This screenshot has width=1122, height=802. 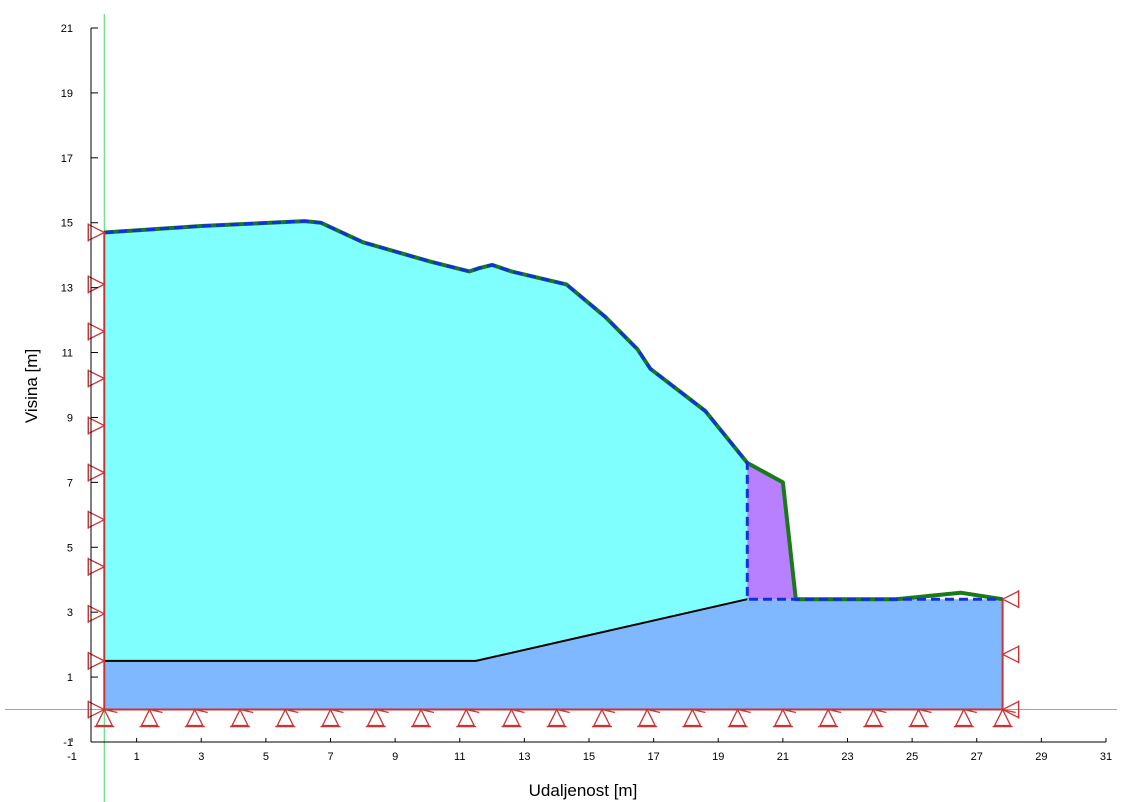 I want to click on x-axis-label: Udaljenost [m], so click(x=583, y=790).